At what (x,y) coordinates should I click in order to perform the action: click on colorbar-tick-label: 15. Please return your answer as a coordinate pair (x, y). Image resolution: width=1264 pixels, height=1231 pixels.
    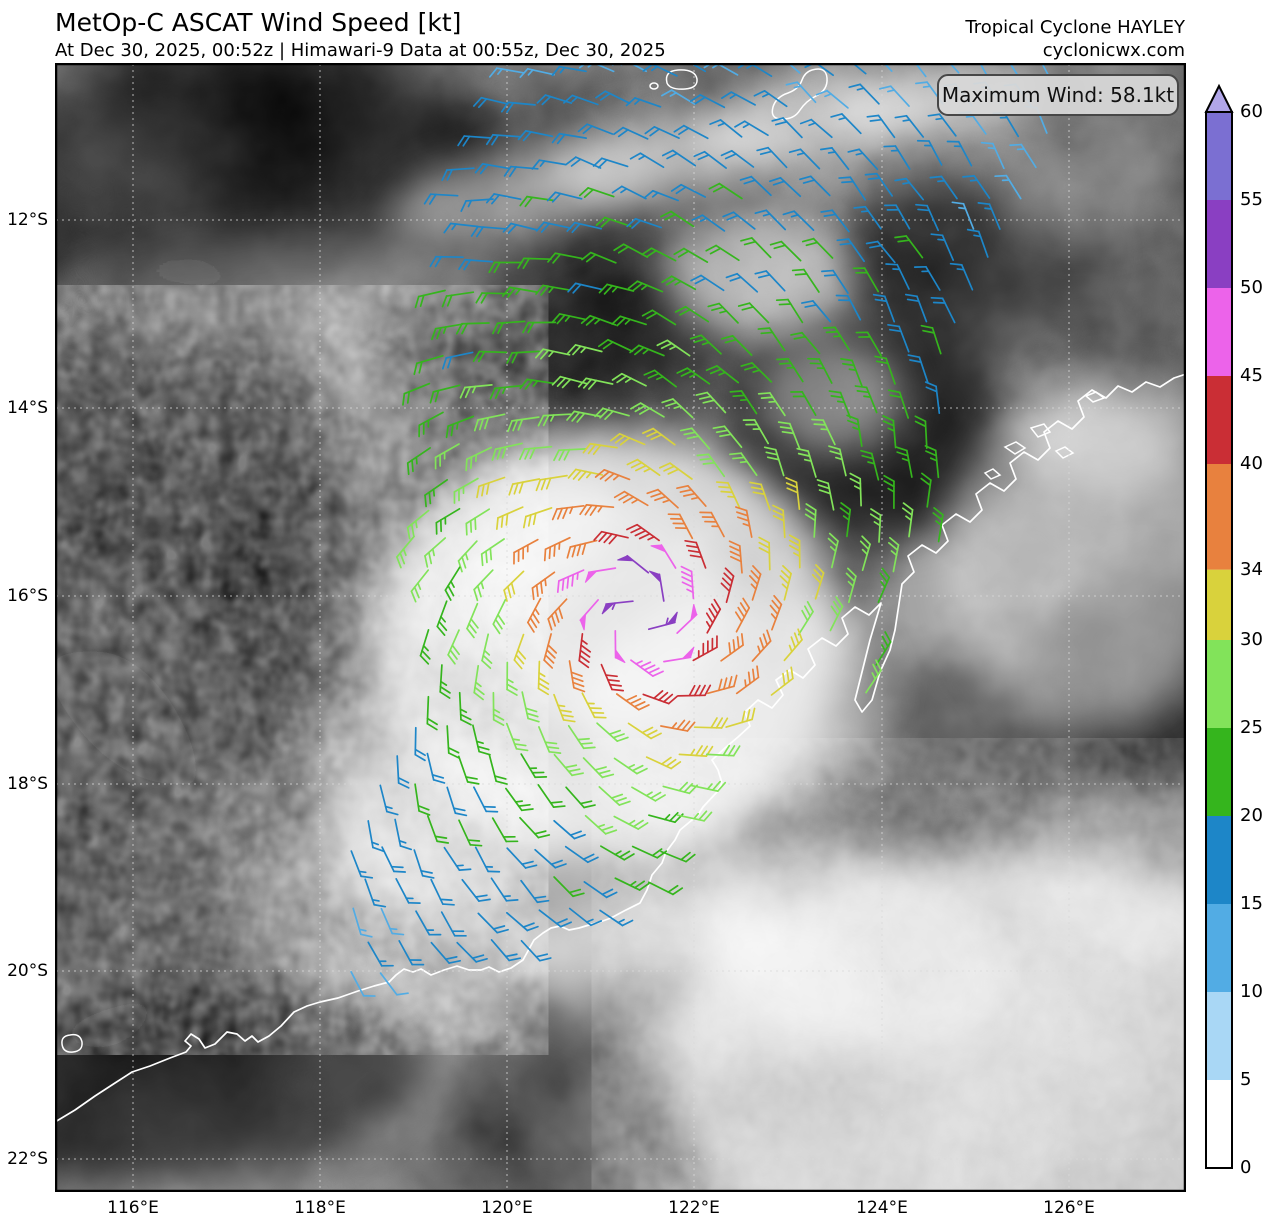
    Looking at the image, I should click on (1251, 903).